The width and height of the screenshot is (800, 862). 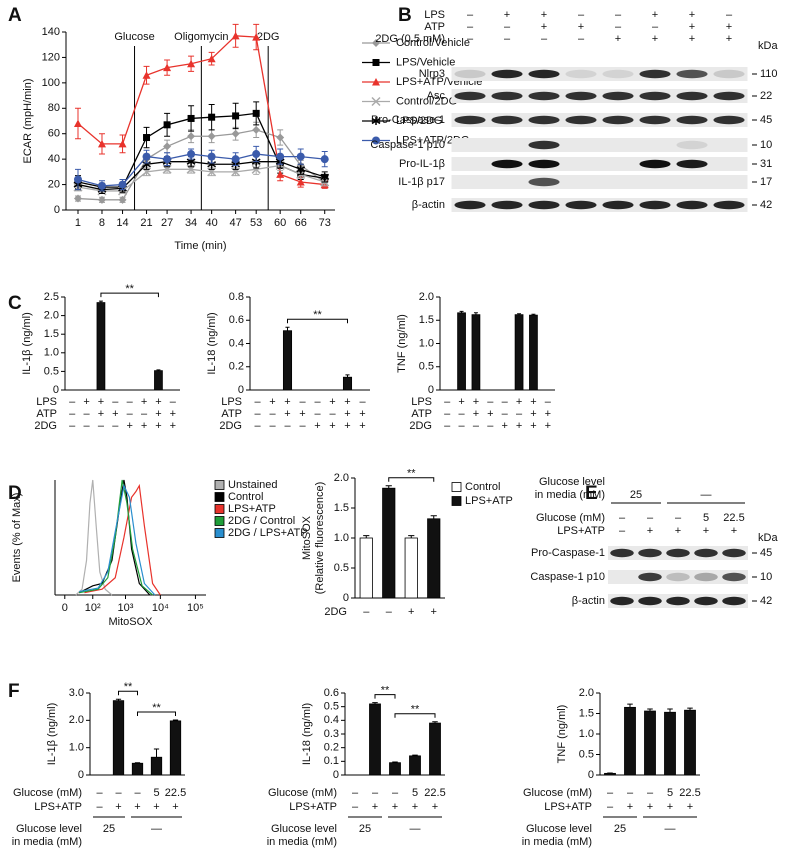 I want to click on legend-label: 2DG / LPS+ATP, so click(x=268, y=533).